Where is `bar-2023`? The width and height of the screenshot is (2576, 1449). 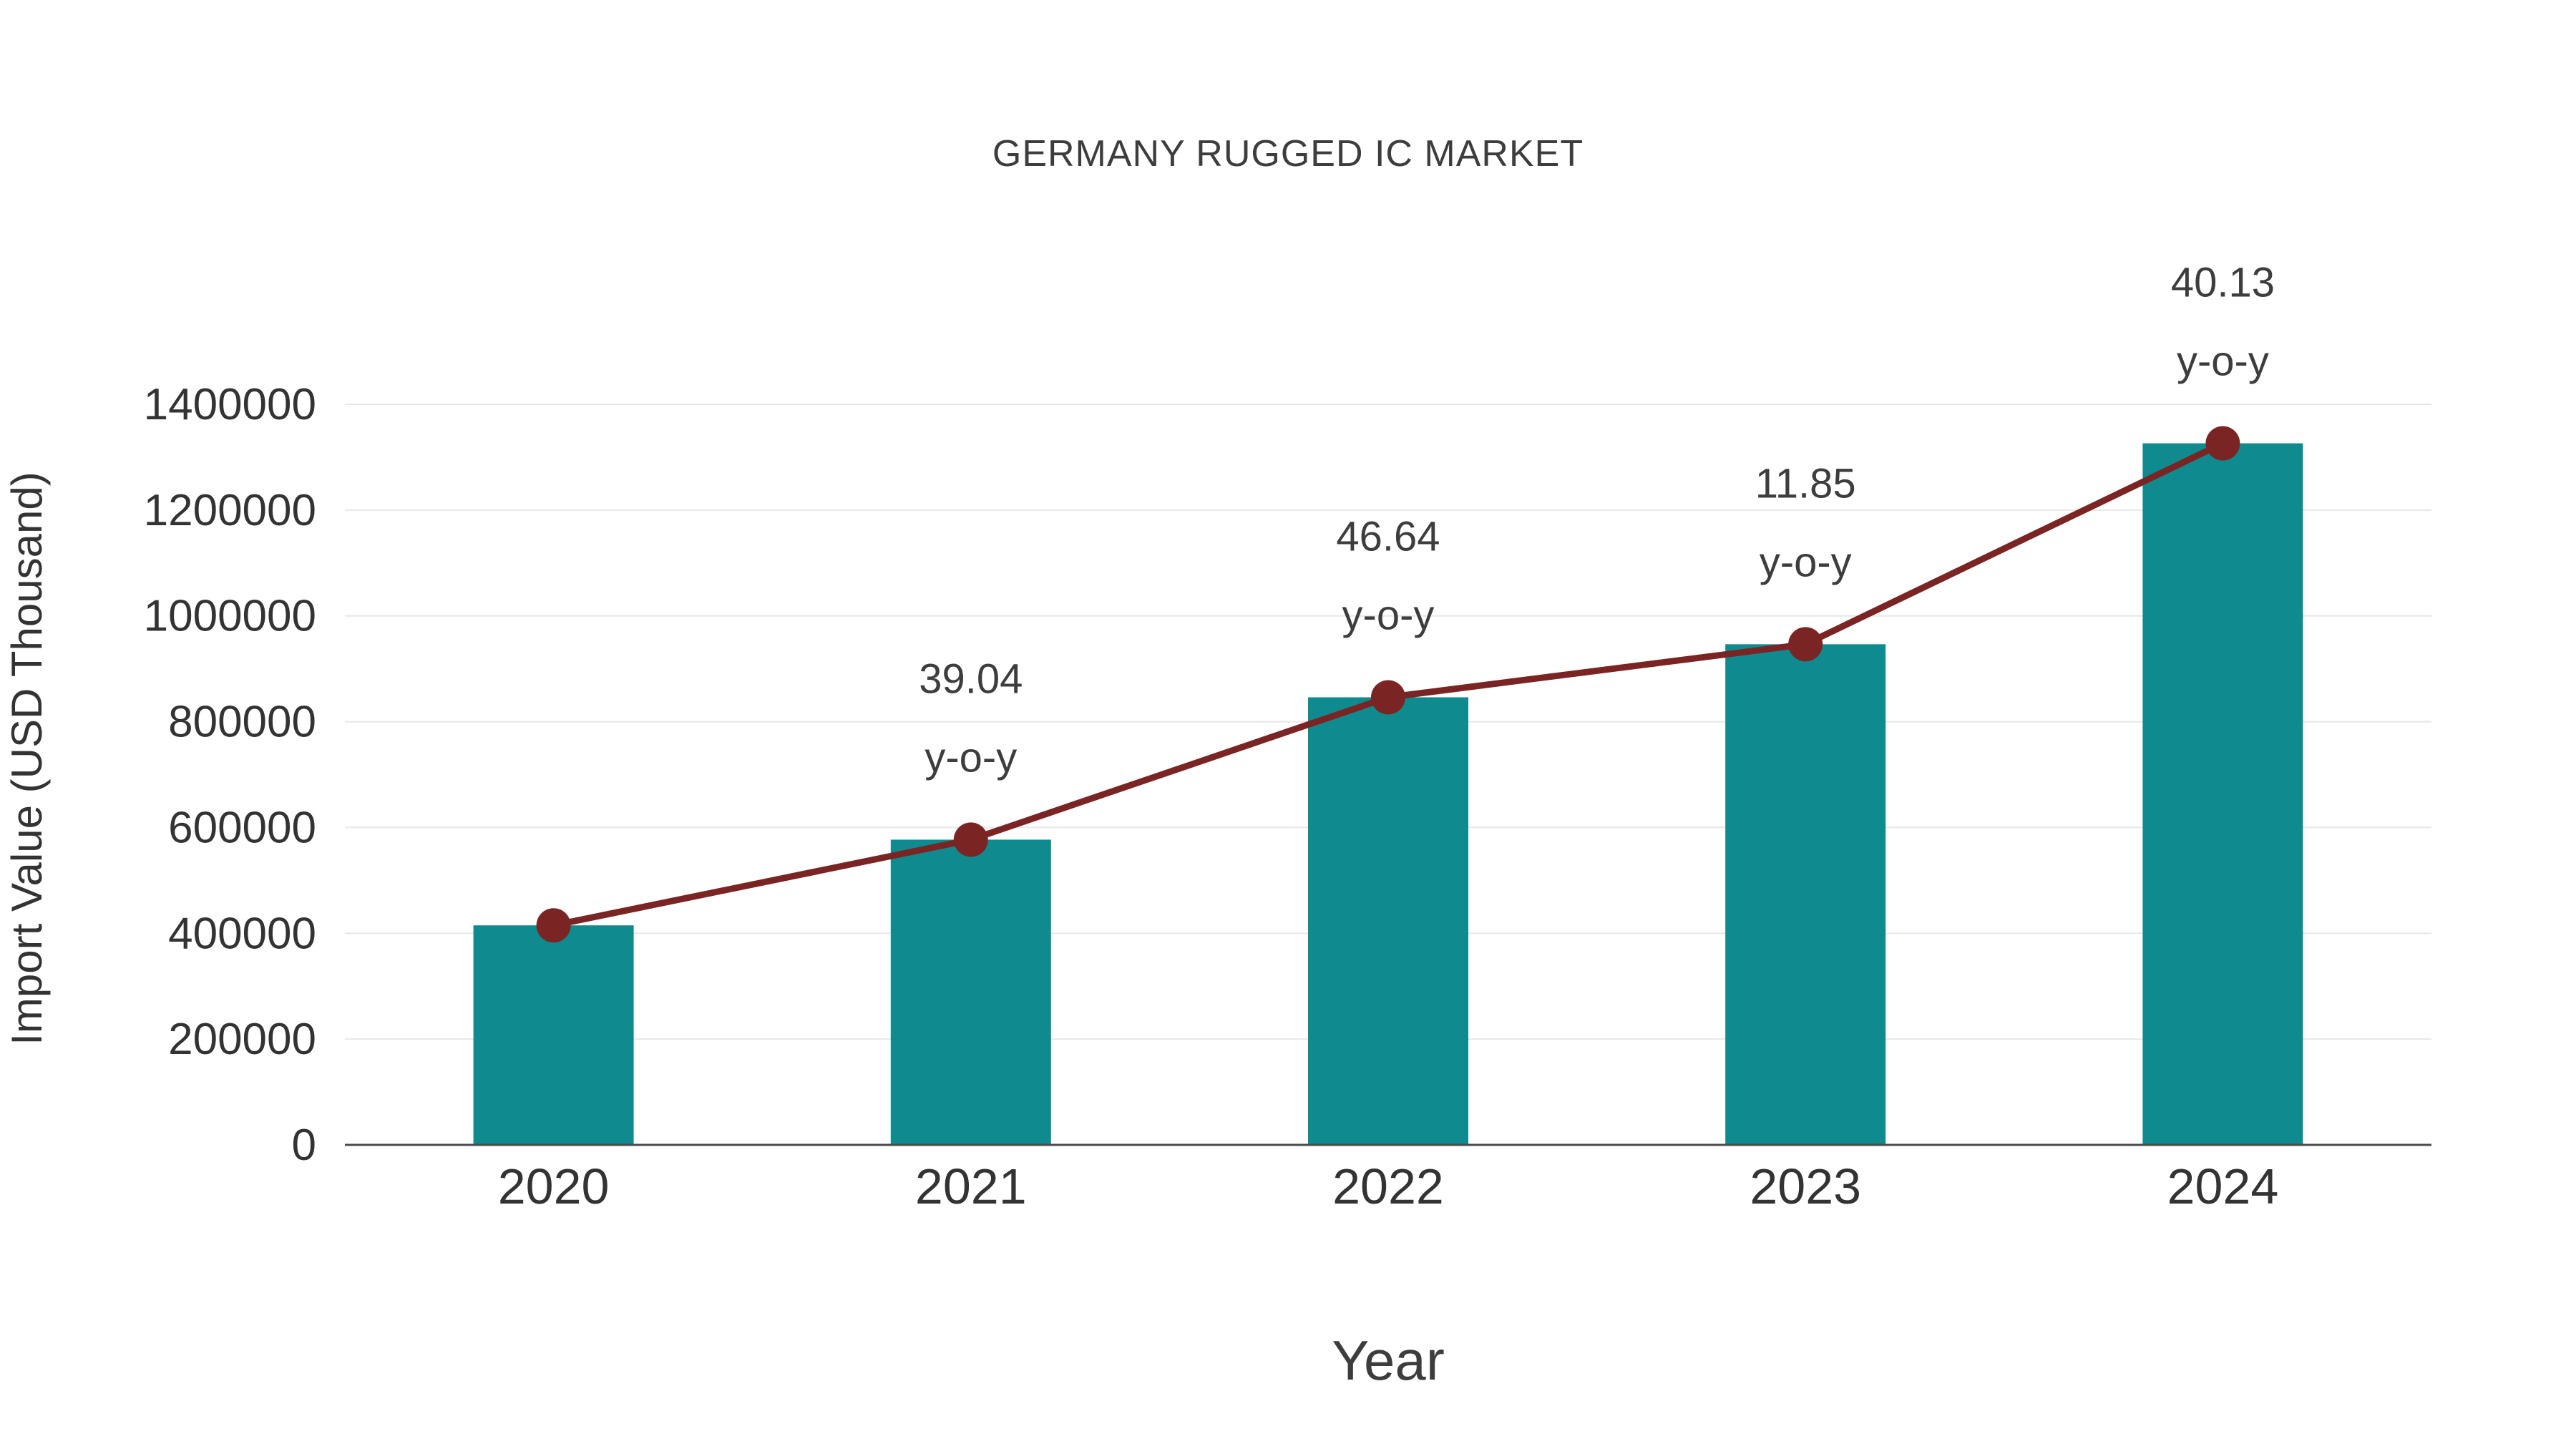 bar-2023 is located at coordinates (1805, 894).